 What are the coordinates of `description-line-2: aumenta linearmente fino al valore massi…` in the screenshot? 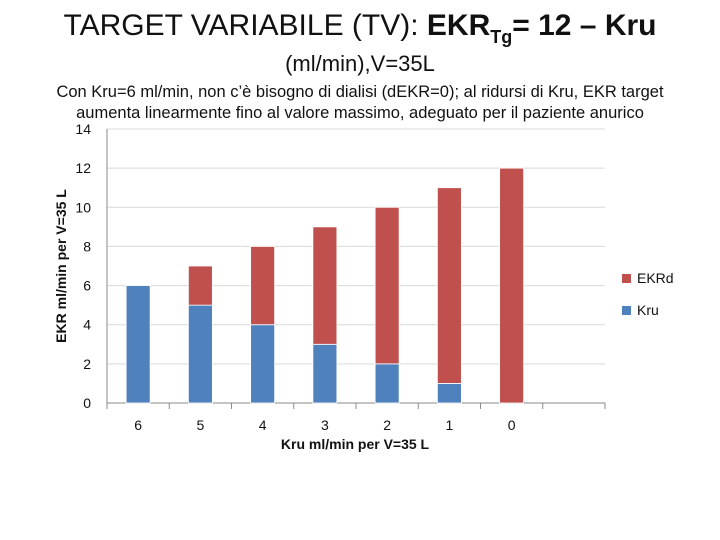 It's located at (360, 113).